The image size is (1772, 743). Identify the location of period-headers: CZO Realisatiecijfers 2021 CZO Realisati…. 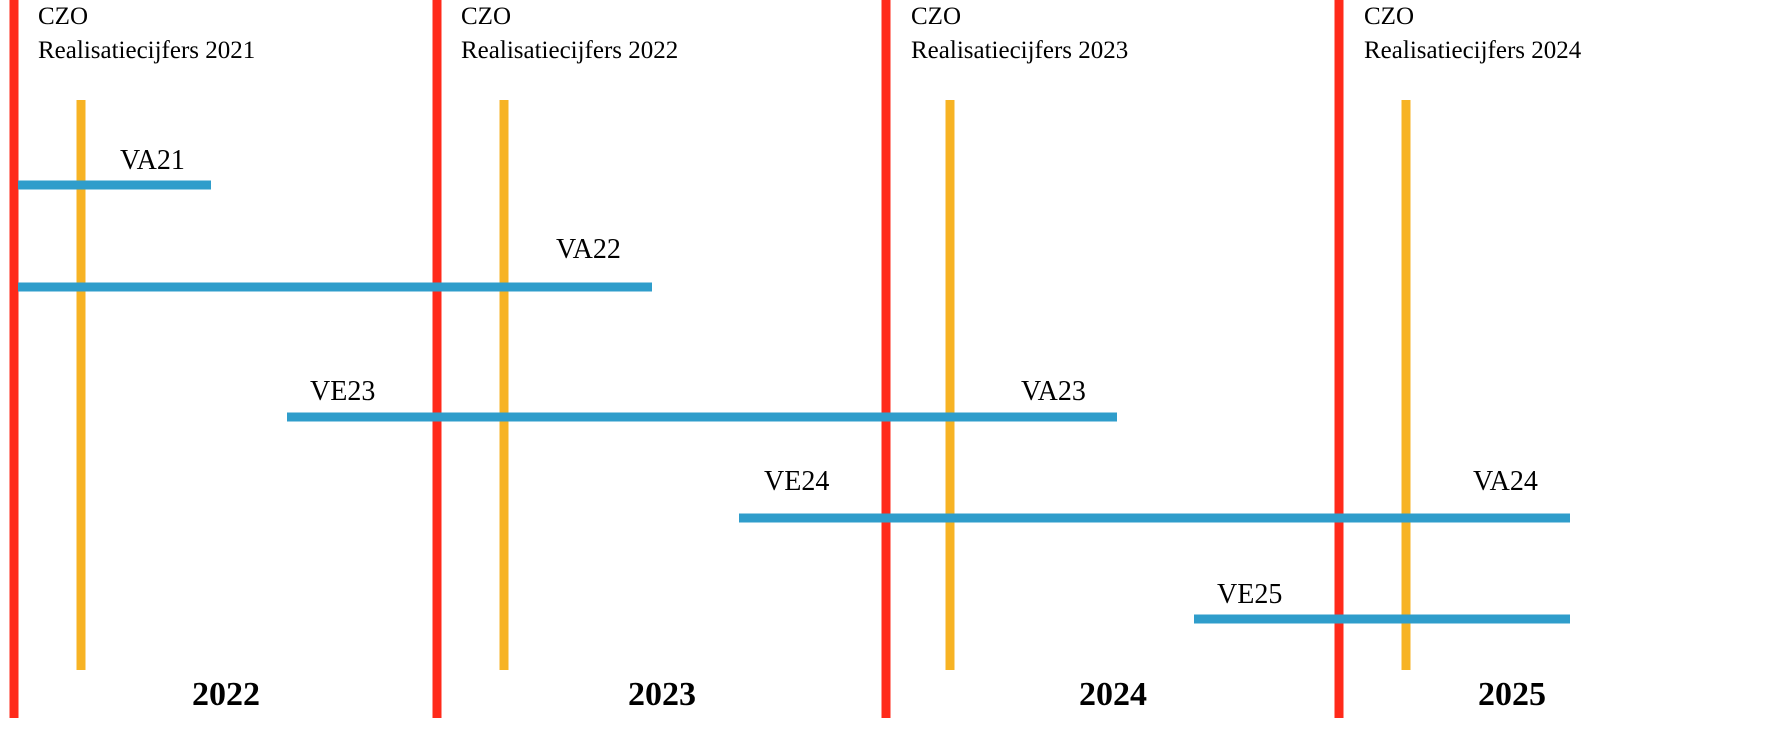
(810, 33).